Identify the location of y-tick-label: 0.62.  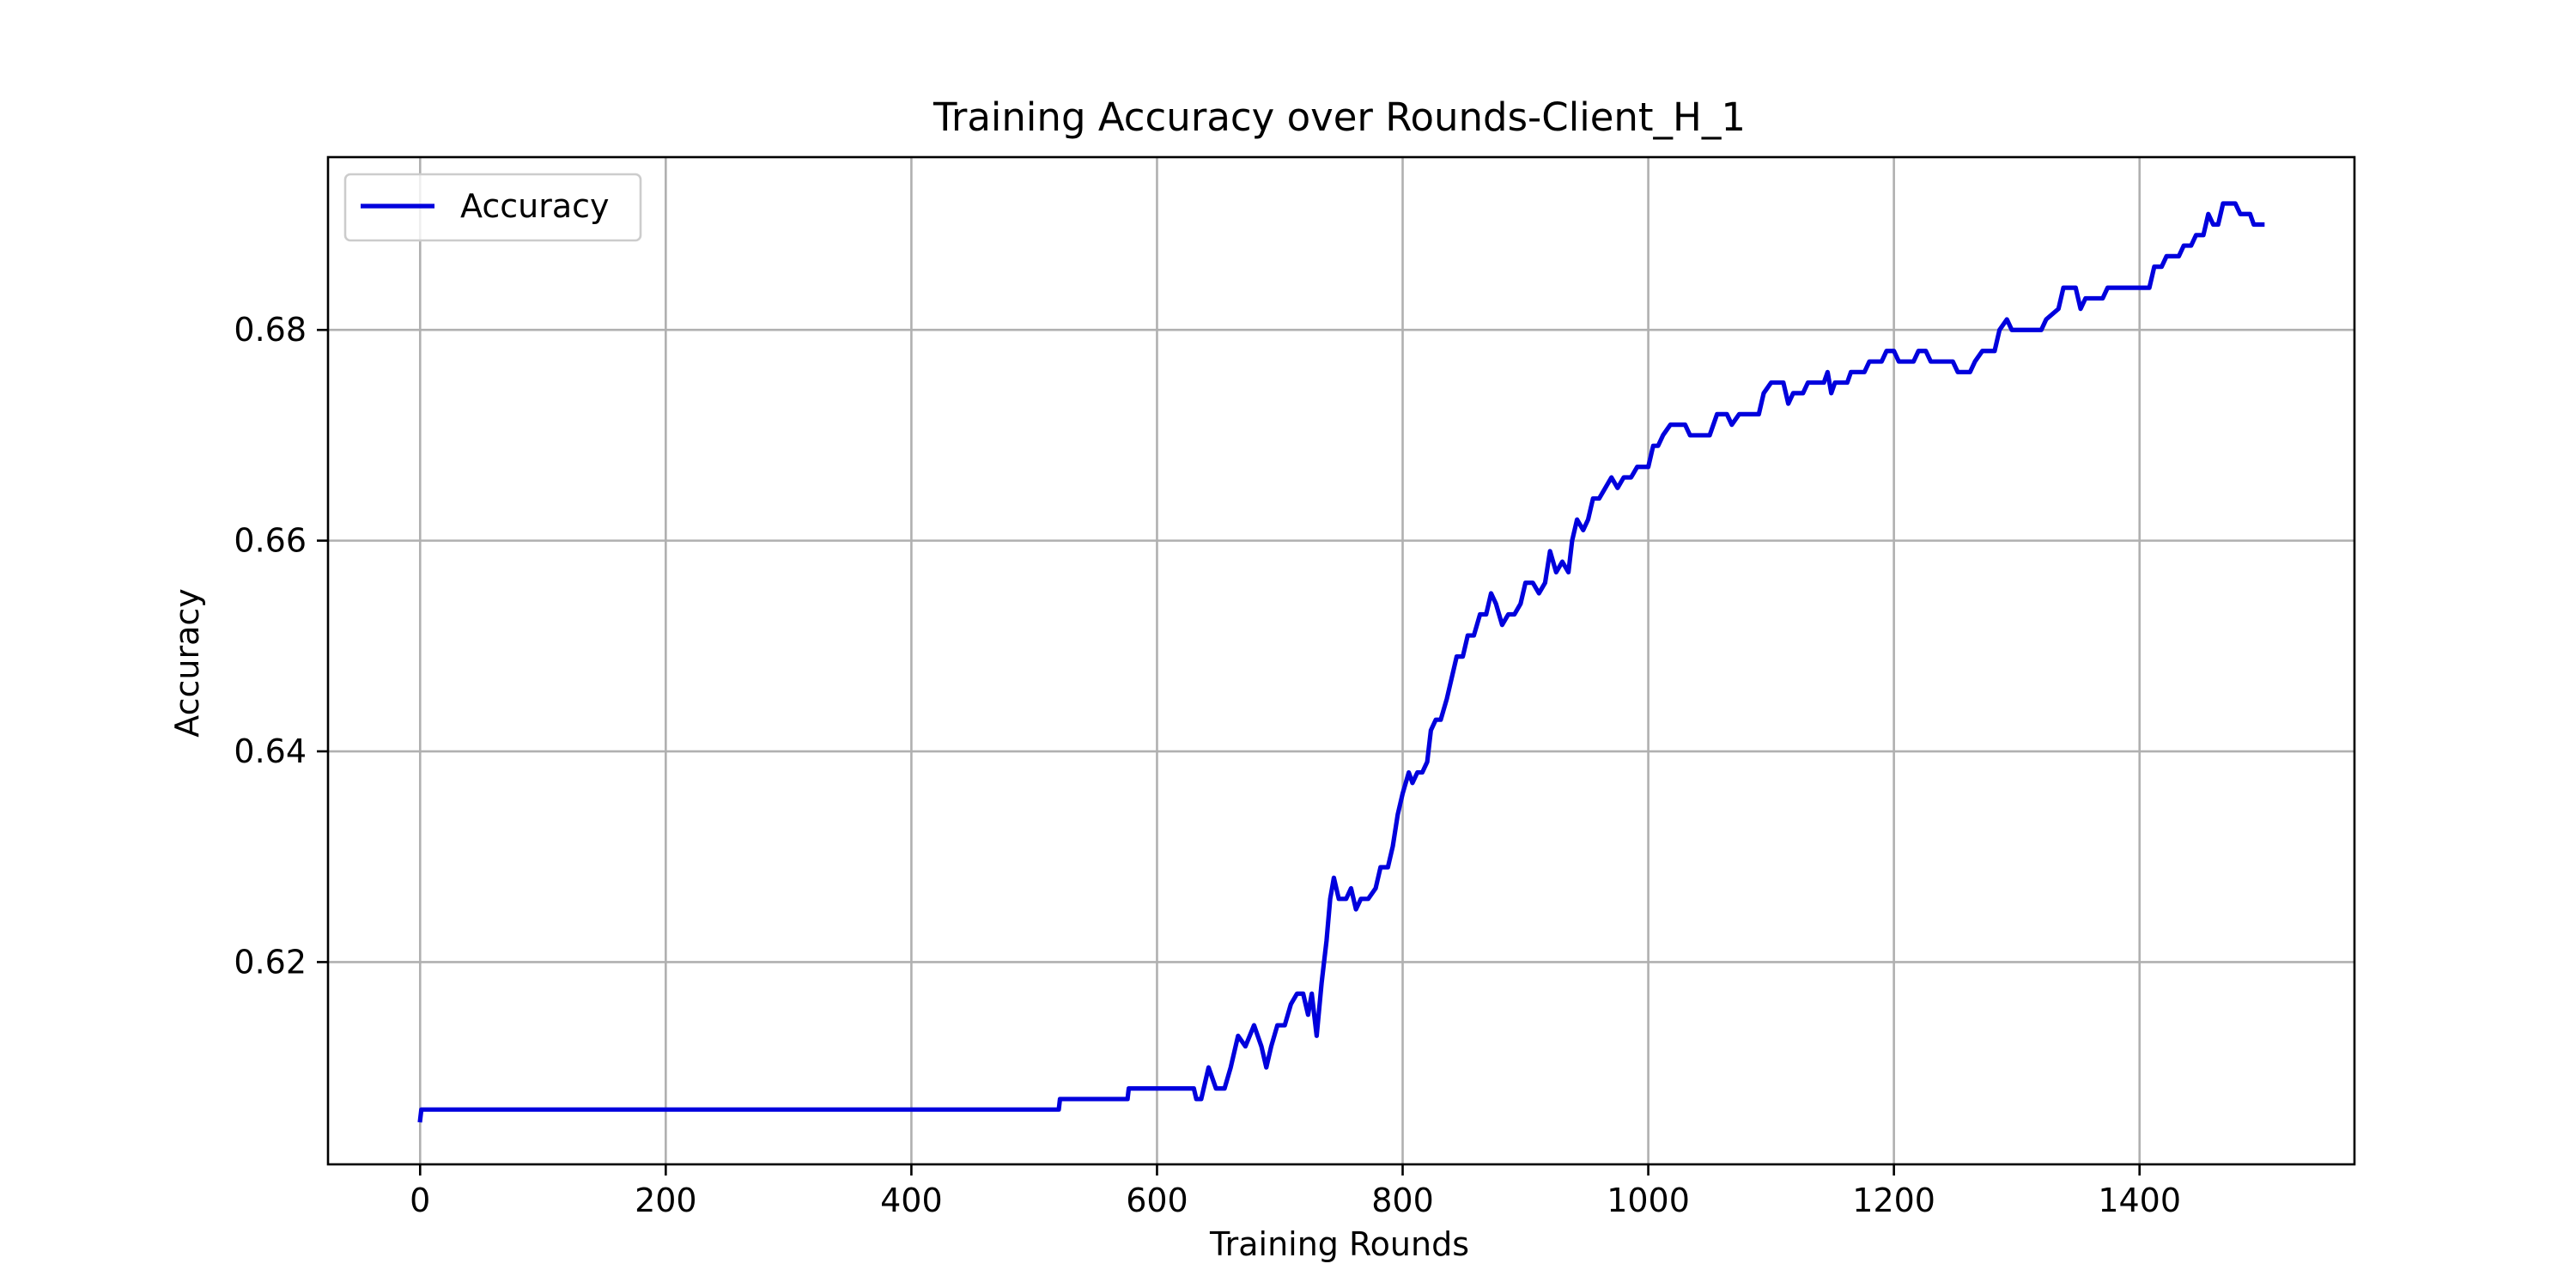
(270, 962).